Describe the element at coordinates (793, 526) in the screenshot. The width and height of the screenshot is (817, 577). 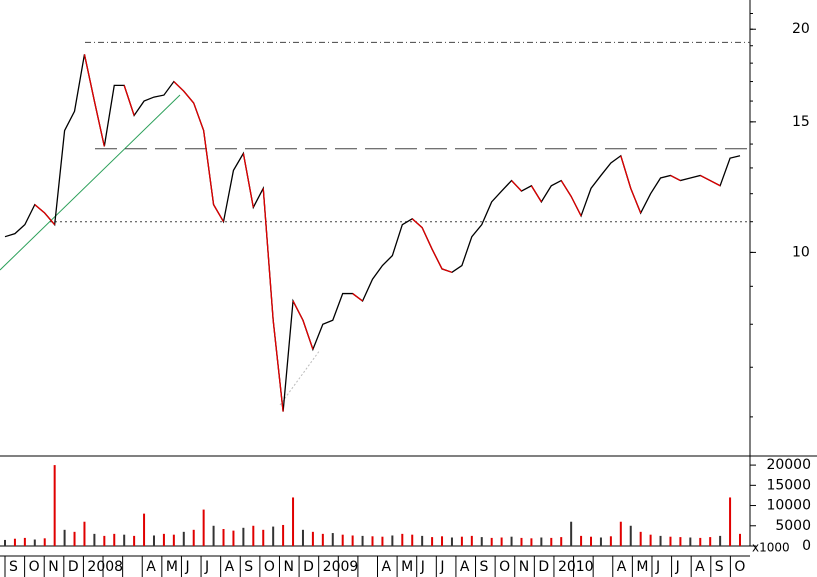
I see `volume-tick-label: 5000` at that location.